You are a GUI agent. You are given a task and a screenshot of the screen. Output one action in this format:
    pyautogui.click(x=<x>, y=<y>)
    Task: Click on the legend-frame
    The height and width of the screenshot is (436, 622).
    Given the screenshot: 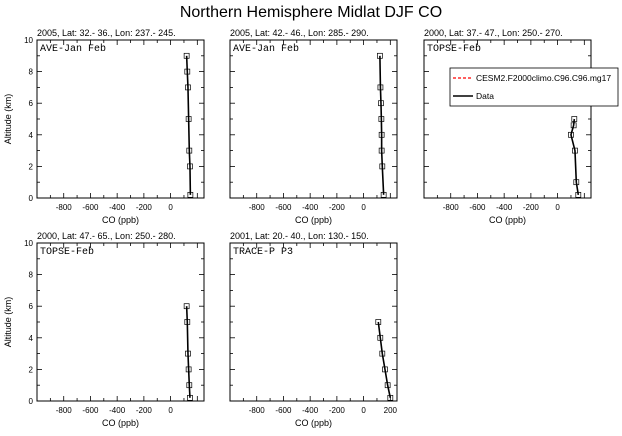 What is the action you would take?
    pyautogui.click(x=534, y=87)
    